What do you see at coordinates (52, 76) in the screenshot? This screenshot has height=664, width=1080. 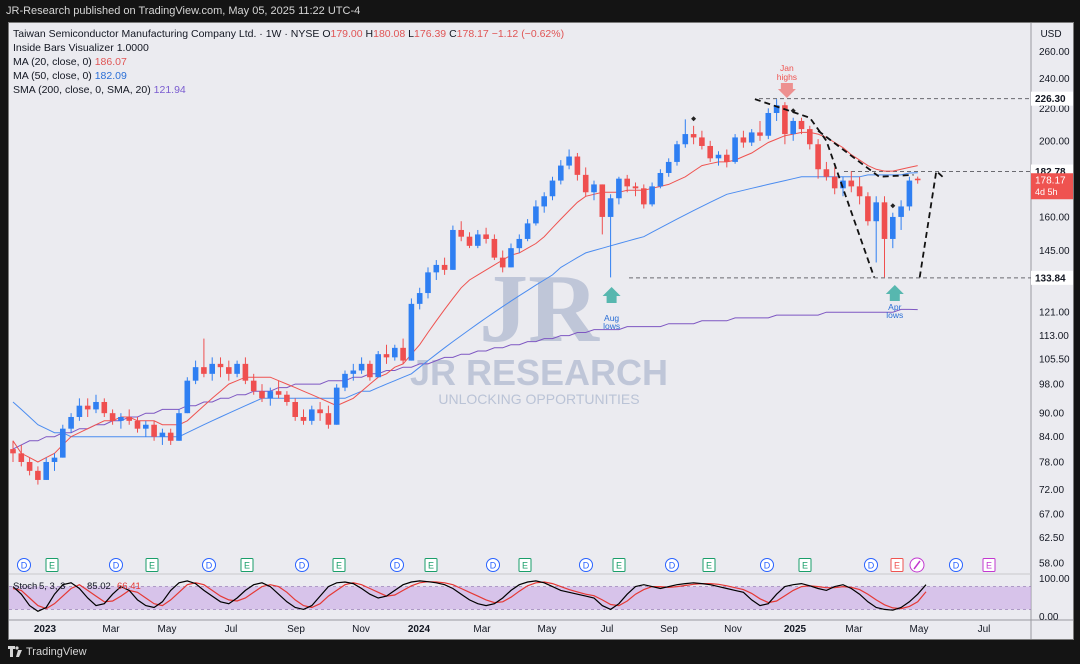 I see `ma50-label: MA (50, close, 0)` at bounding box center [52, 76].